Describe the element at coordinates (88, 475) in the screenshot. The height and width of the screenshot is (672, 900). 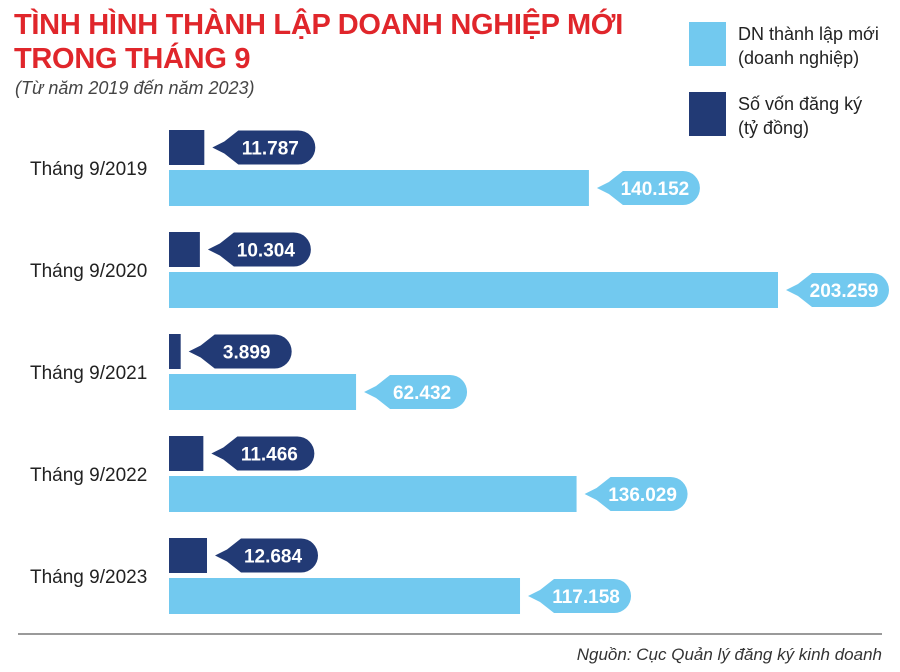
I see `category-label: Tháng 9/2022` at that location.